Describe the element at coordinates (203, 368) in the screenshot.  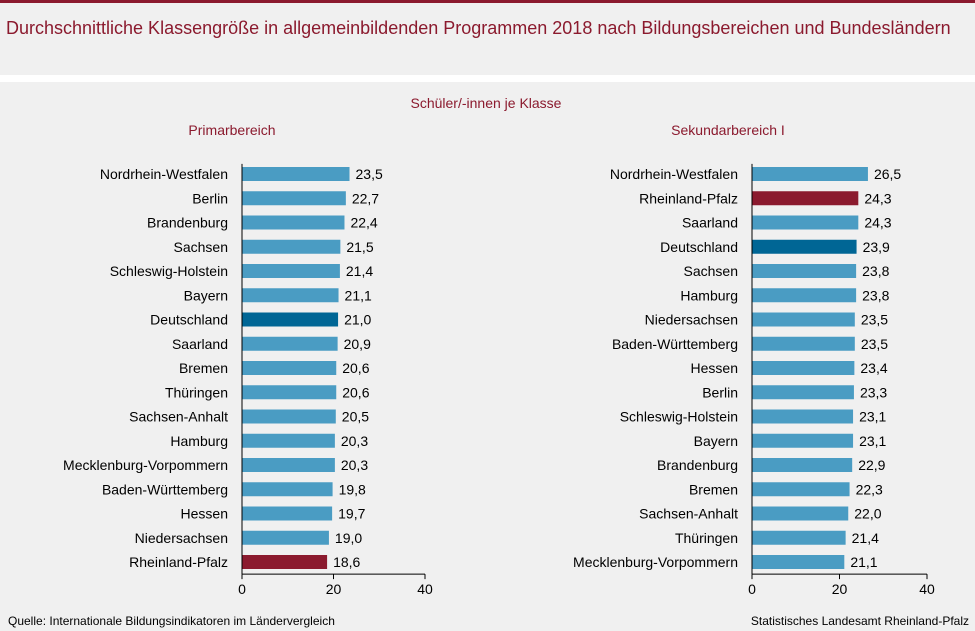
I see `primar-category-label: Bremen` at that location.